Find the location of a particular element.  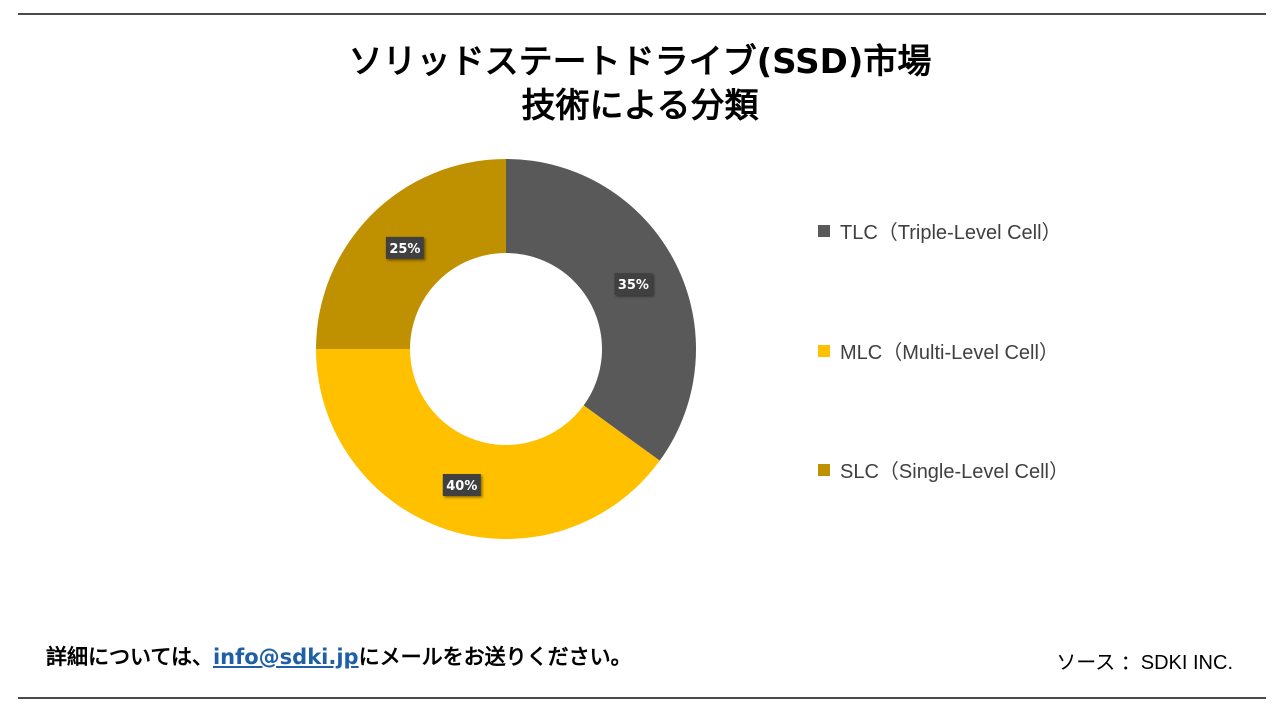

chart-title: ソリッドステートドライブ(SSD)市場 技術による分類 is located at coordinates (640, 84).